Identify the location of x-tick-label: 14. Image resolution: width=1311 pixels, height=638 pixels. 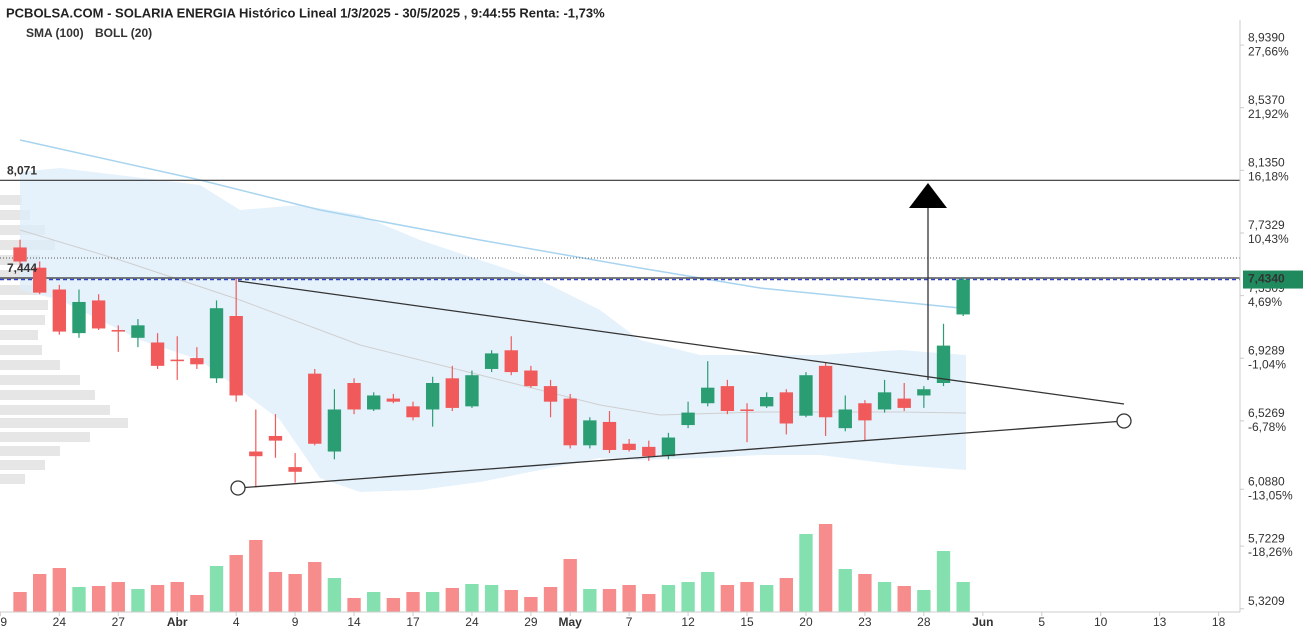
(354, 622).